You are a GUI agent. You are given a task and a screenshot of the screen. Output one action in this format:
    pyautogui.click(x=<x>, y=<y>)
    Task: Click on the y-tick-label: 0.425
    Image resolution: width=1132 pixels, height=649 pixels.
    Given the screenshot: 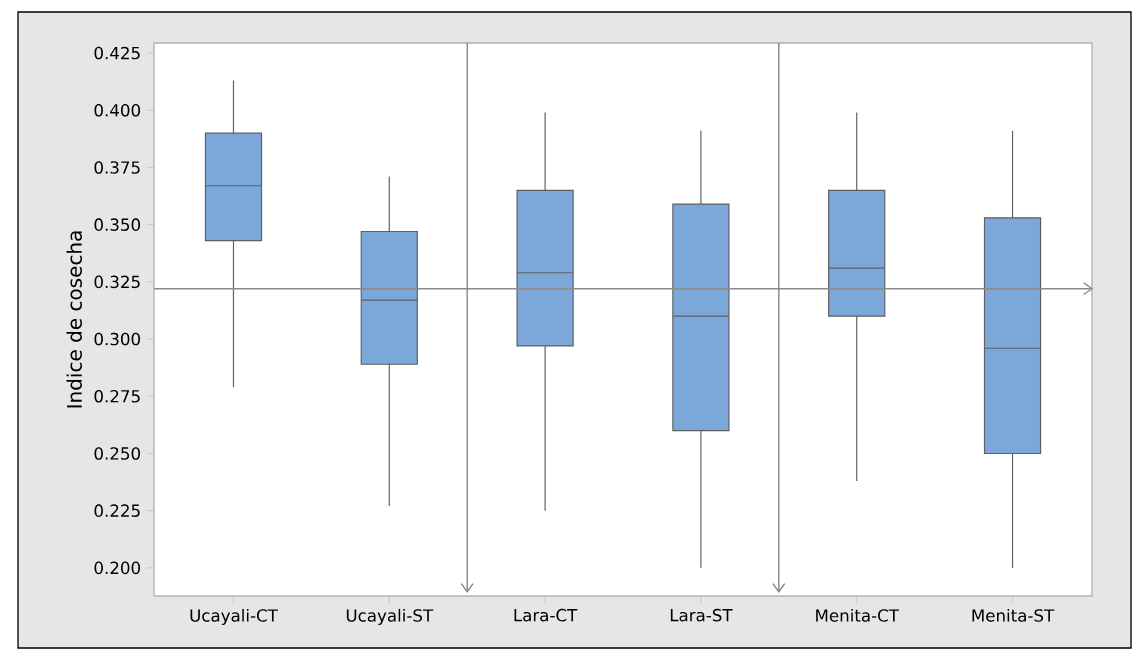 What is the action you would take?
    pyautogui.click(x=117, y=53)
    